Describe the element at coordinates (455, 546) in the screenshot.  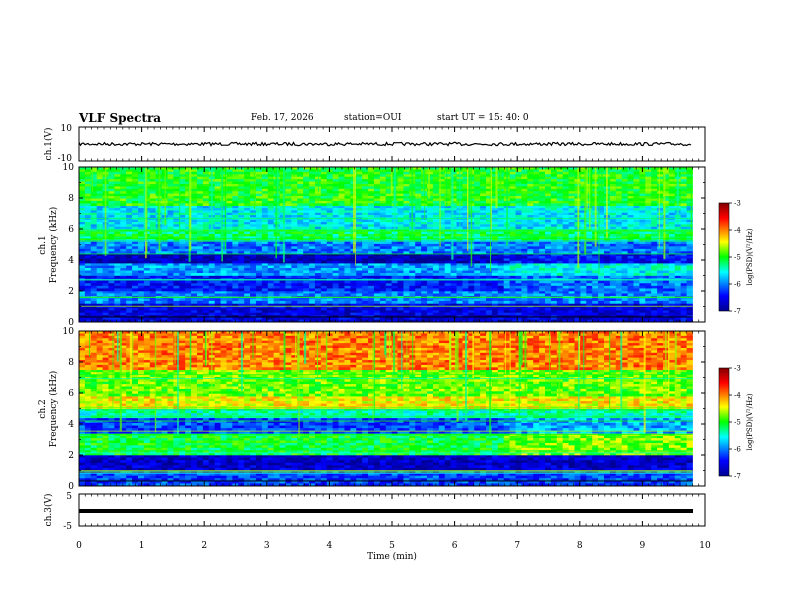
I see `time-axis-tick-label: 6` at that location.